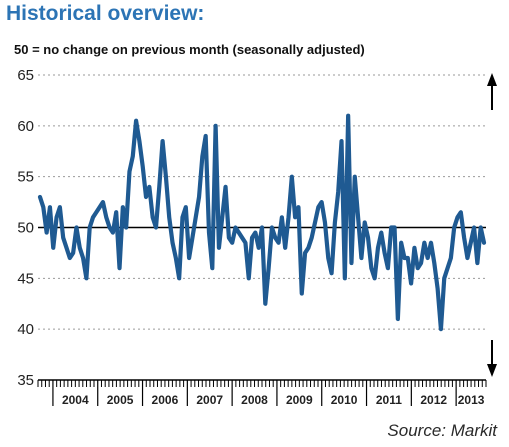 The width and height of the screenshot is (509, 447). Describe the element at coordinates (492, 91) in the screenshot. I see `arrow-up-icon` at that location.